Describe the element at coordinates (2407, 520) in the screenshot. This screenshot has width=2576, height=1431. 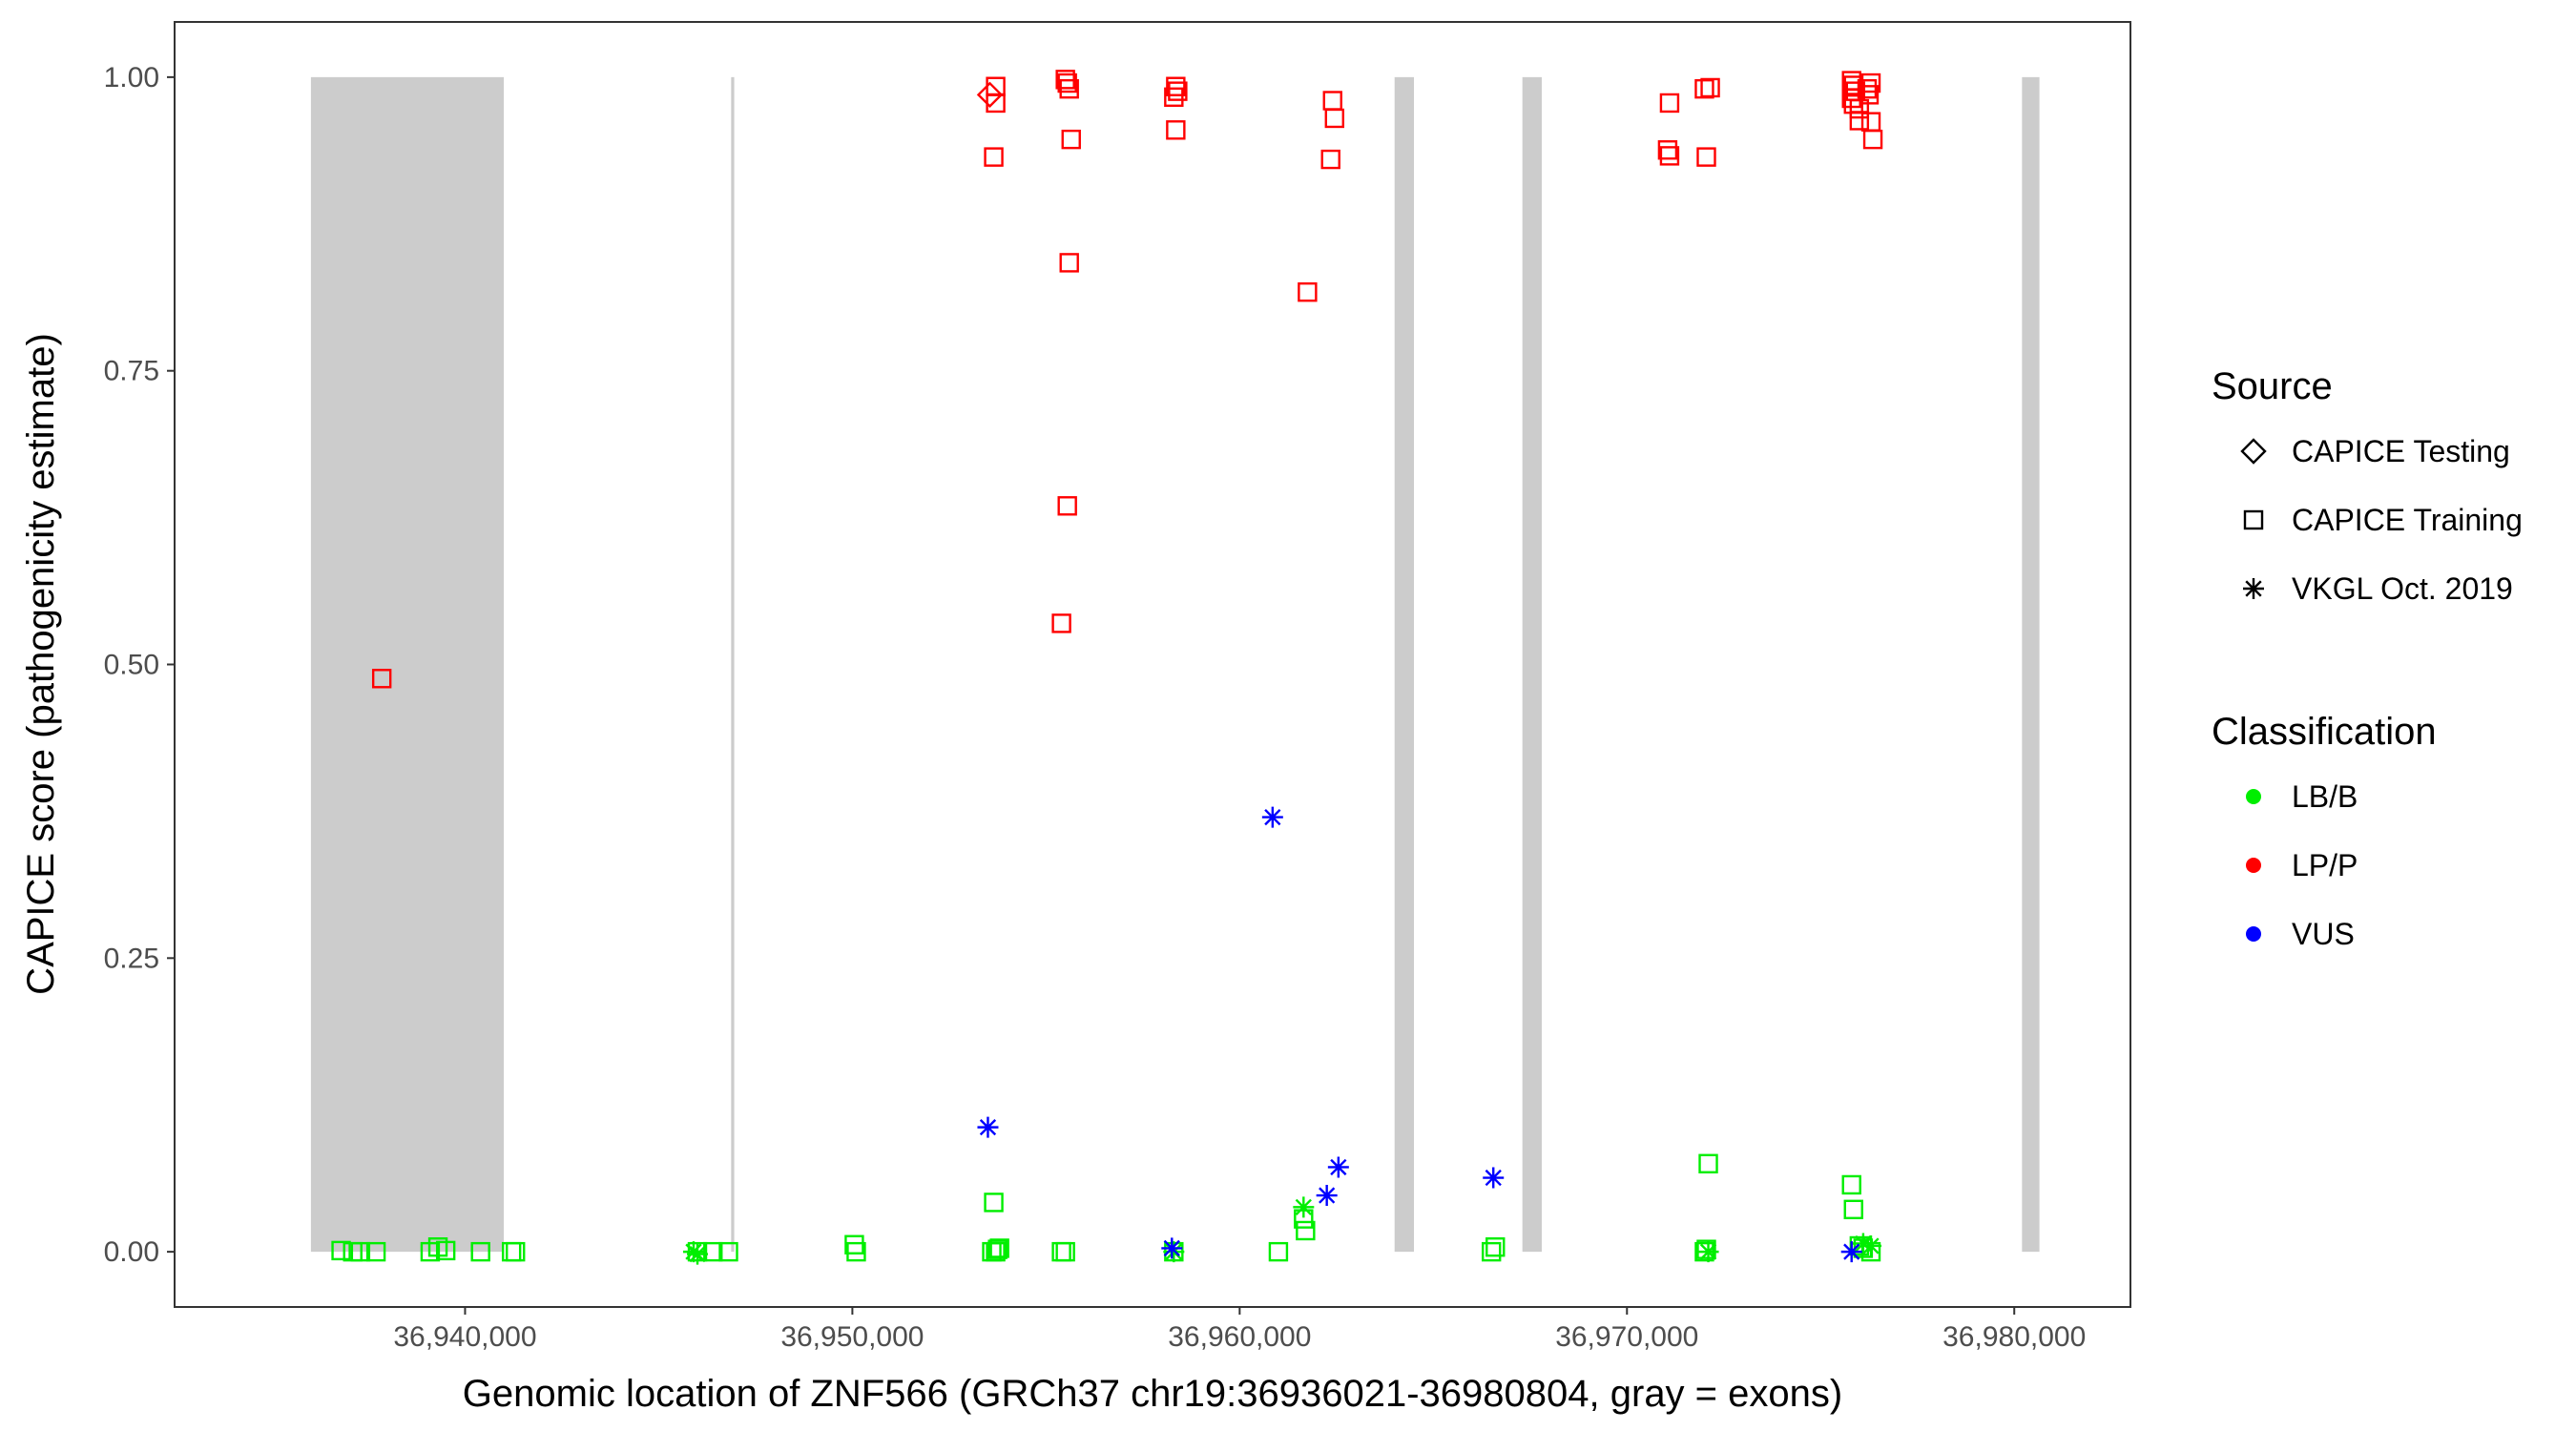
I see `legend-label-source: CAPICE Training` at that location.